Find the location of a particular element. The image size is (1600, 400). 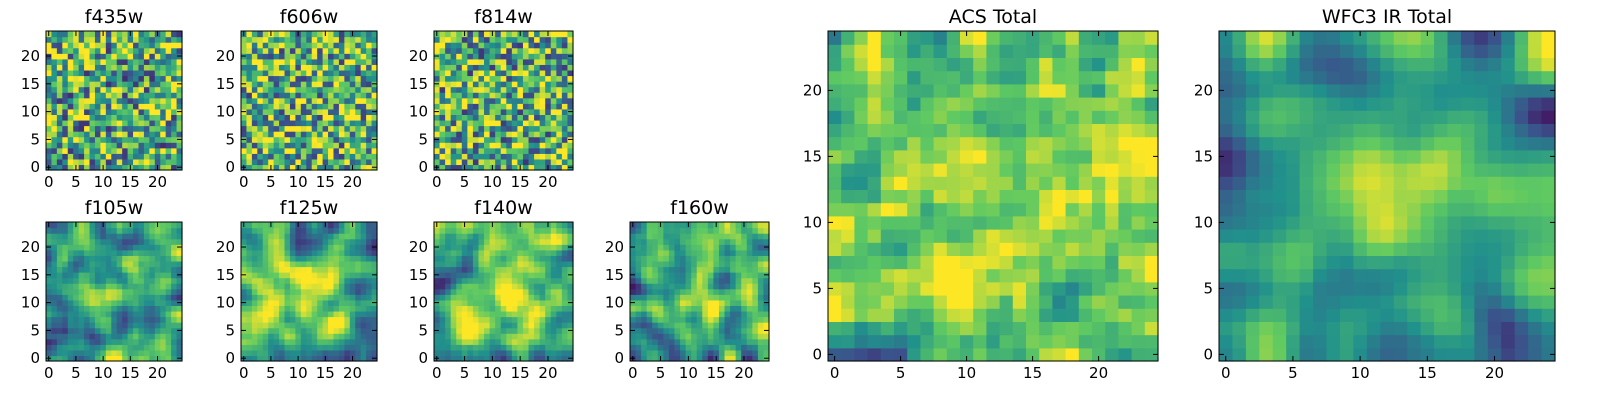

x-tick-label: 10 is located at coordinates (688, 373).